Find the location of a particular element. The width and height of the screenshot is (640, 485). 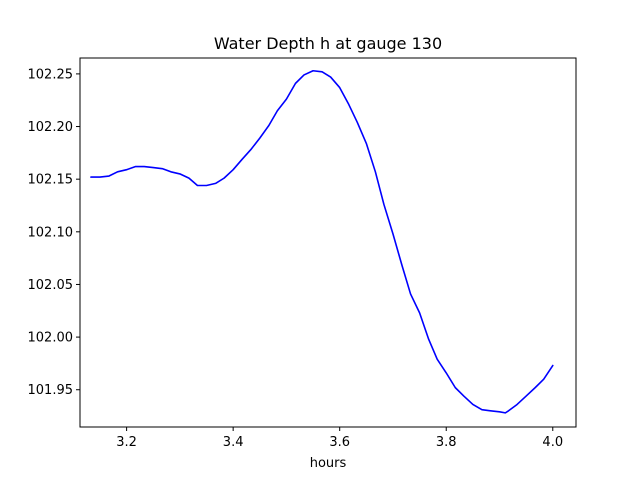

y-tick-label: 102.00 is located at coordinates (51, 338).